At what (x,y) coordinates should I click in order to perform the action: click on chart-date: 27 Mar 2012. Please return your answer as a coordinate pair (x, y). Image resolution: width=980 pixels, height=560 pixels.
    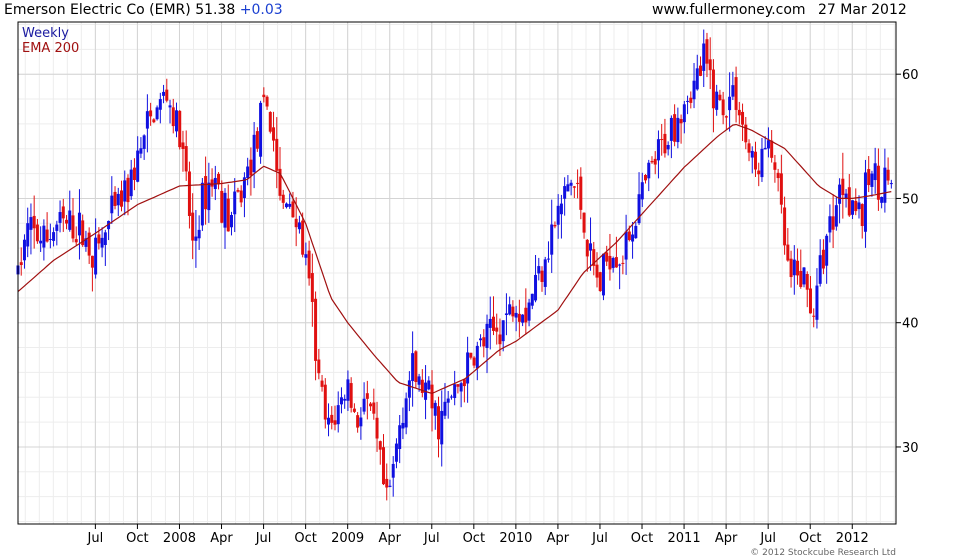
    Looking at the image, I should click on (862, 10).